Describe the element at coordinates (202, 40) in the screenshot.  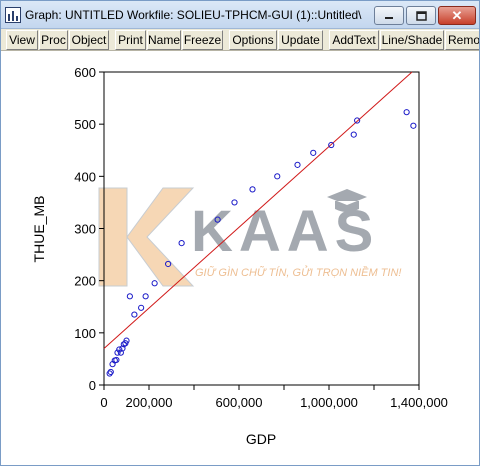
I see `freeze-button: Freeze` at that location.